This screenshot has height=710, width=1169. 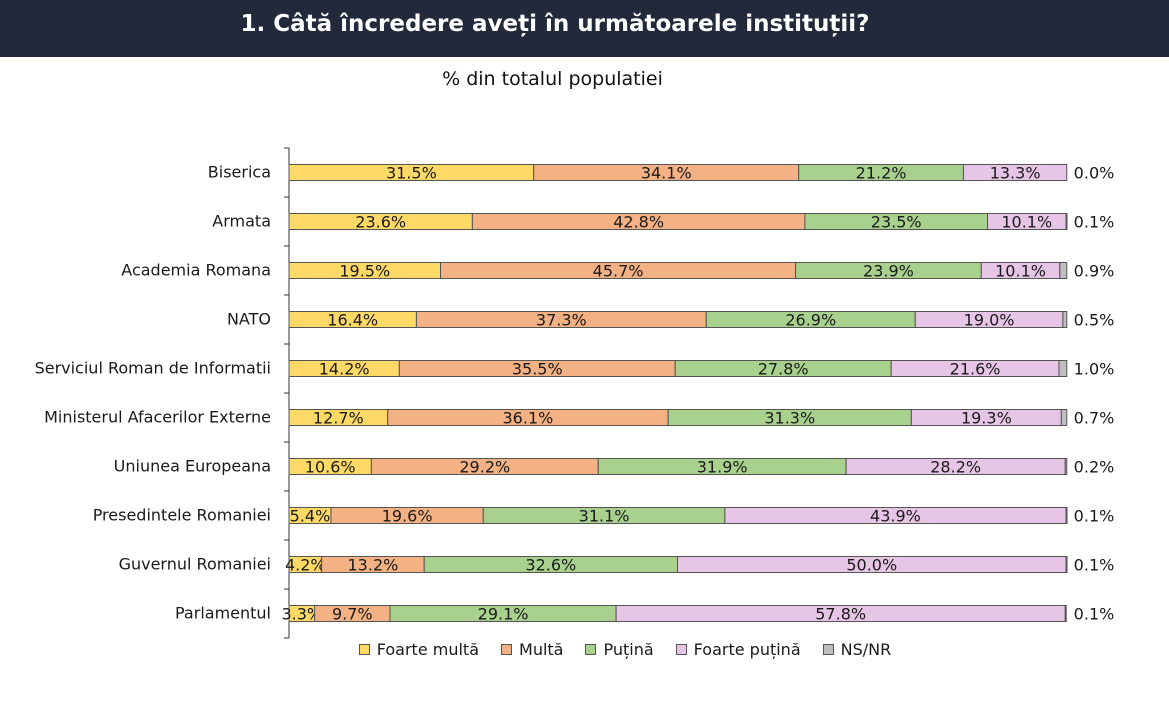 What do you see at coordinates (305, 565) in the screenshot?
I see `data-label: 4.2%` at bounding box center [305, 565].